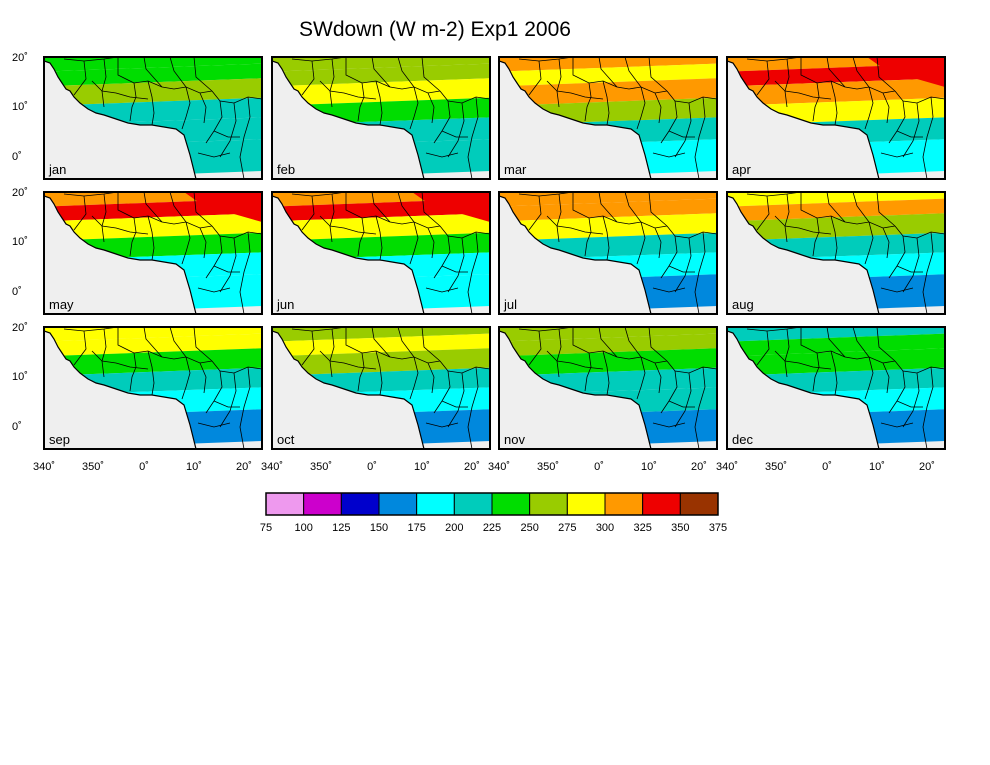 Image resolution: width=990 pixels, height=765 pixels. I want to click on month-label: aug, so click(743, 304).